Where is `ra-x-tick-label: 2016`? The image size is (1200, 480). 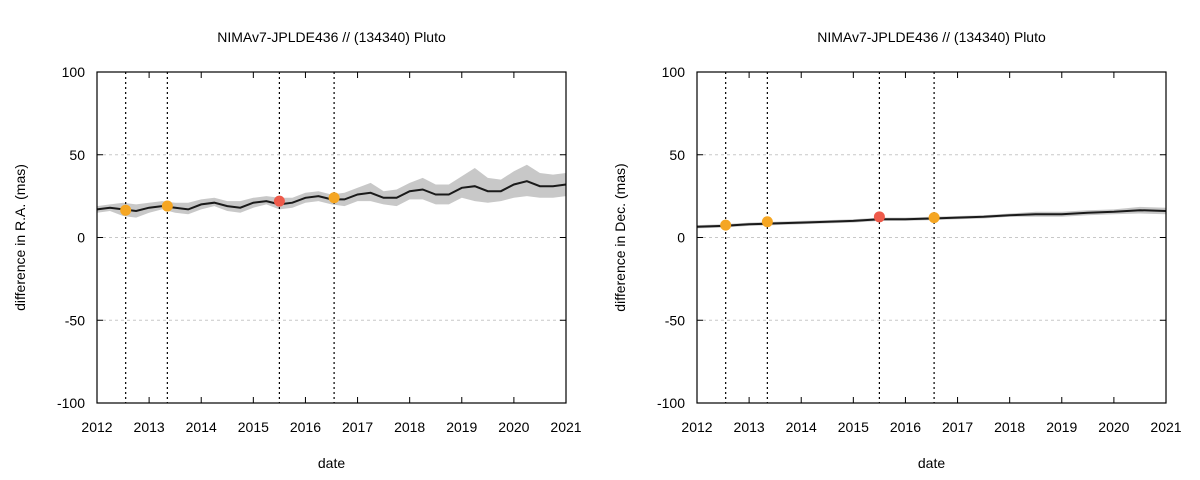 ra-x-tick-label: 2016 is located at coordinates (305, 427).